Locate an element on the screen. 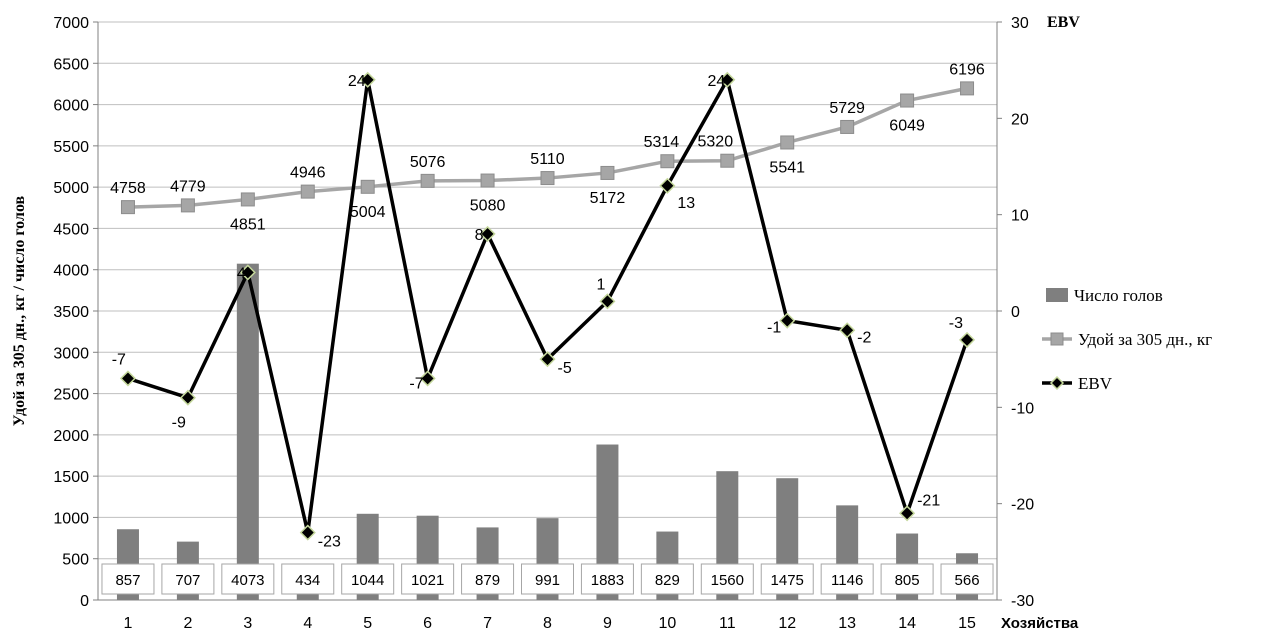  milk-yield-label: 5110 is located at coordinates (547, 159).